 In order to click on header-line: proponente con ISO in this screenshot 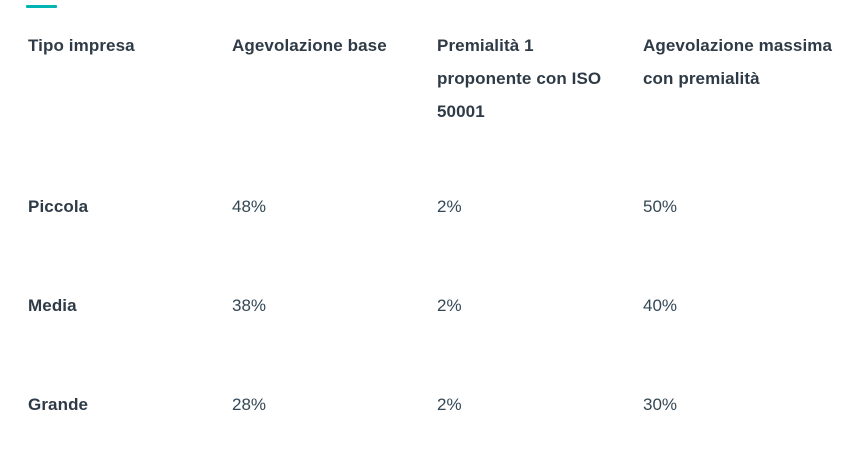, I will do `click(519, 78)`.